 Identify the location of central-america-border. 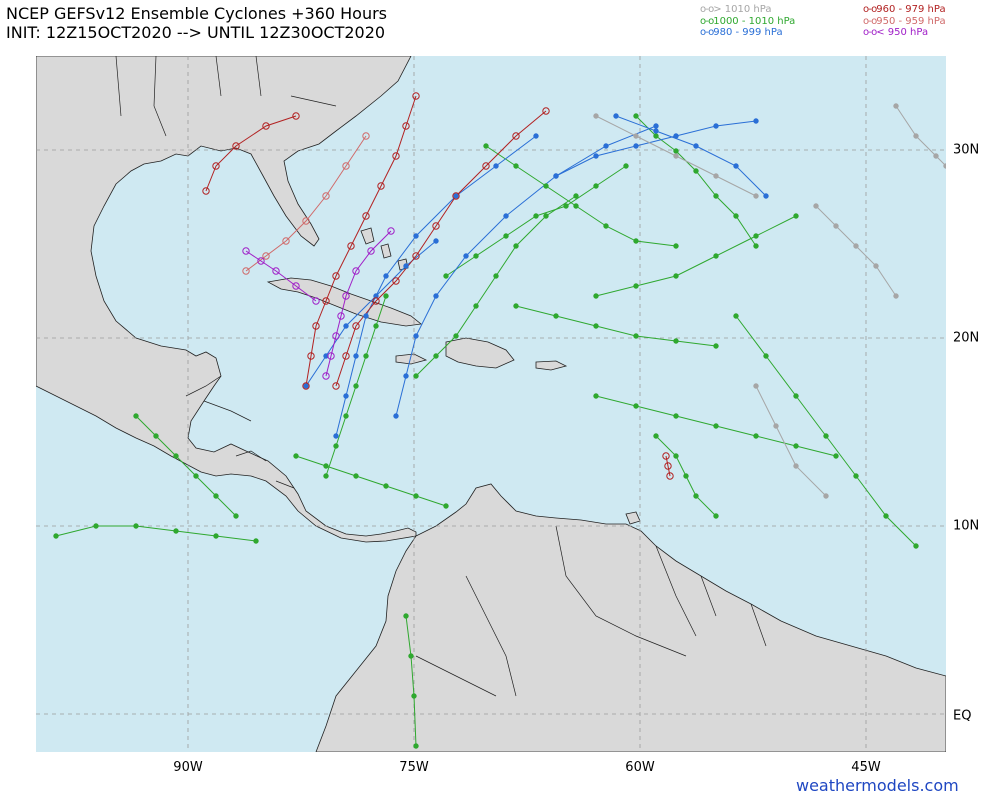
(240, 432).